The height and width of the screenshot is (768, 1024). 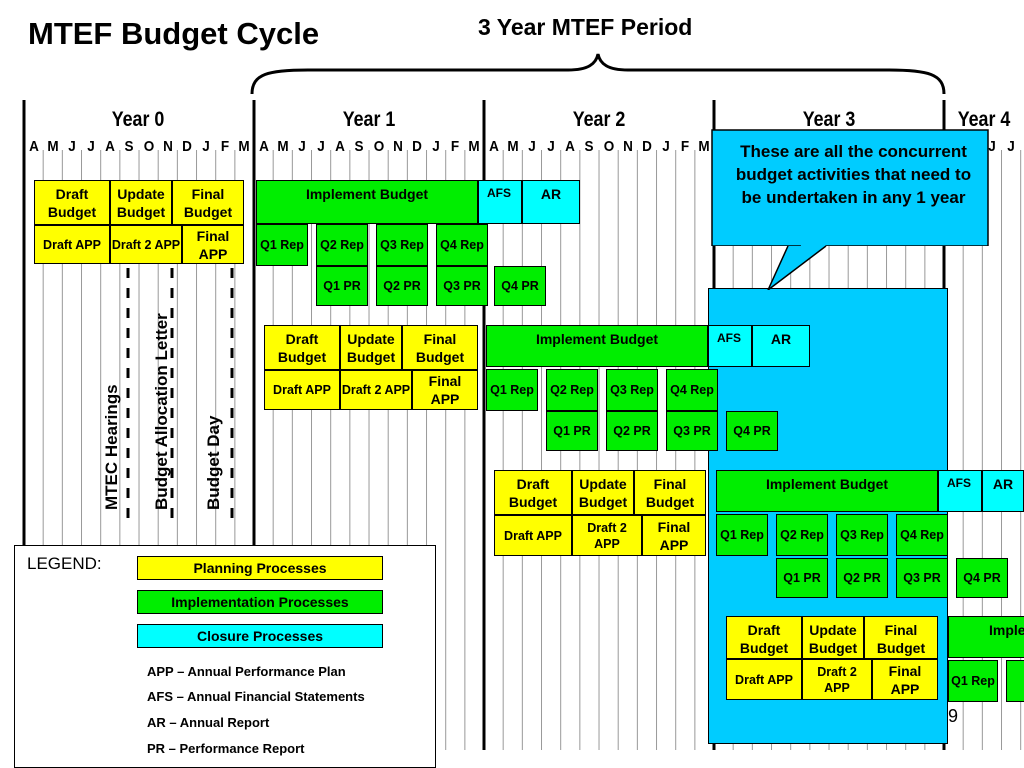 What do you see at coordinates (797, 268) in the screenshot?
I see `callout-pointer` at bounding box center [797, 268].